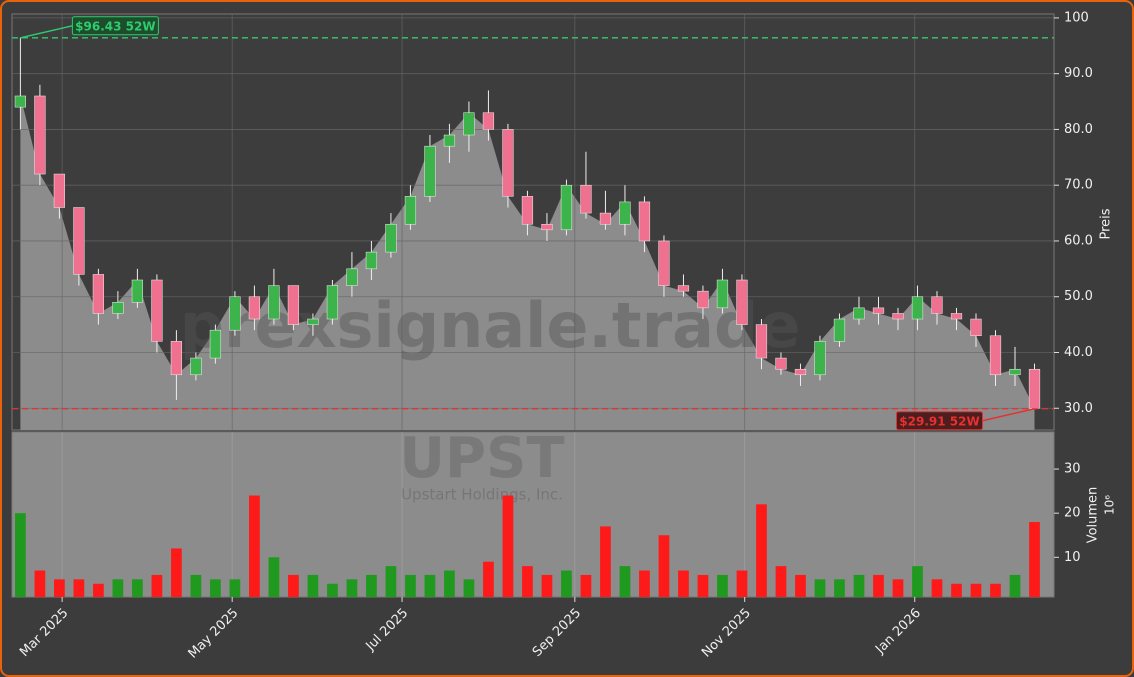 The height and width of the screenshot is (677, 1134). I want to click on y-tick-label: 20, so click(1072, 513).